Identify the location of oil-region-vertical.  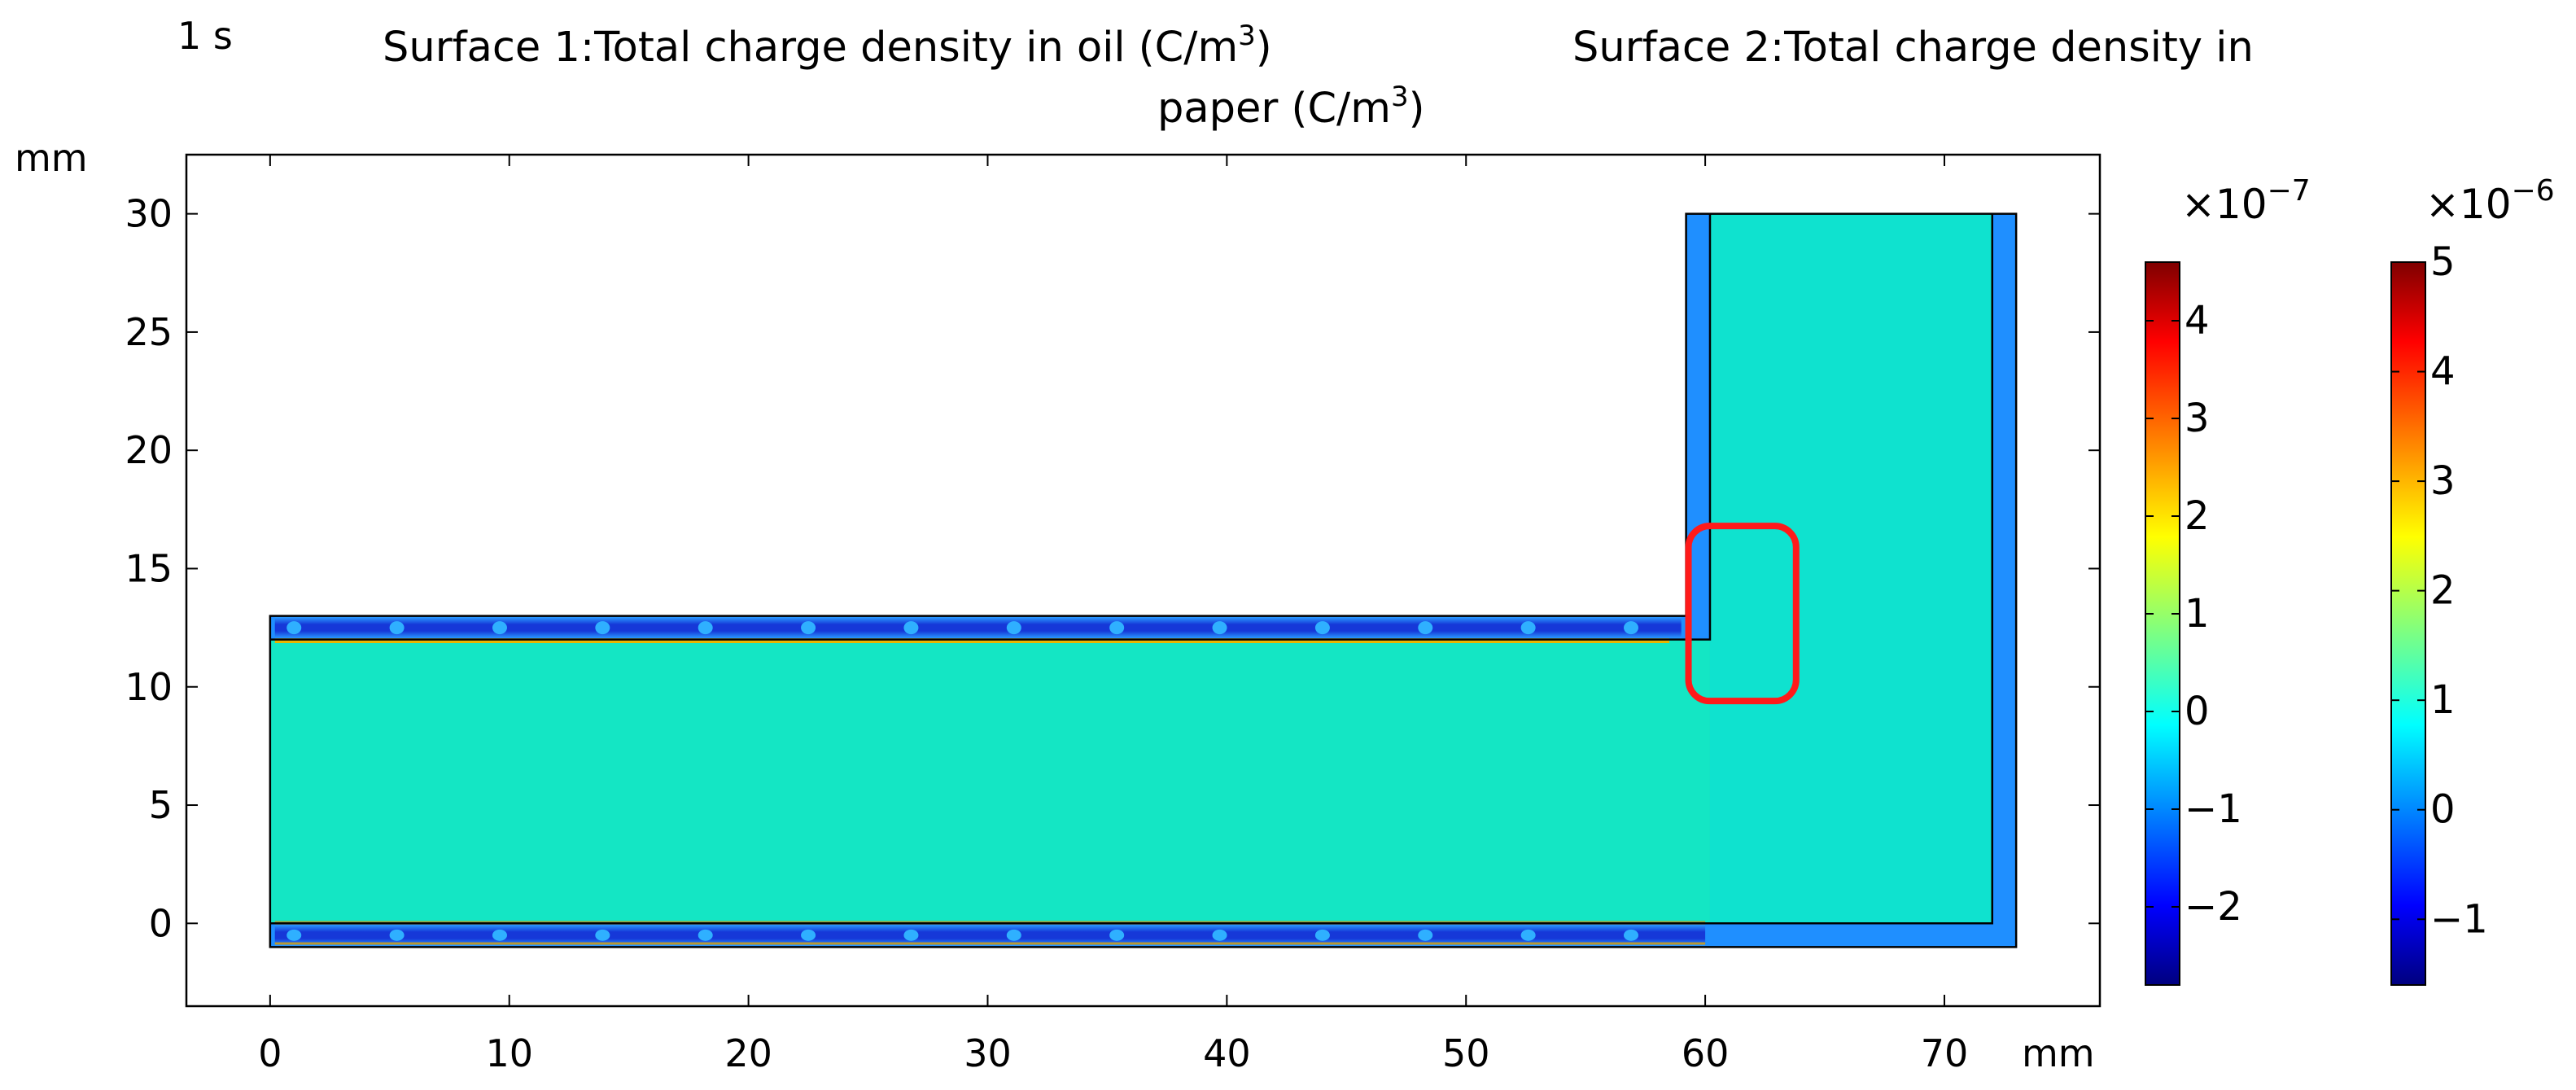
(1850, 568).